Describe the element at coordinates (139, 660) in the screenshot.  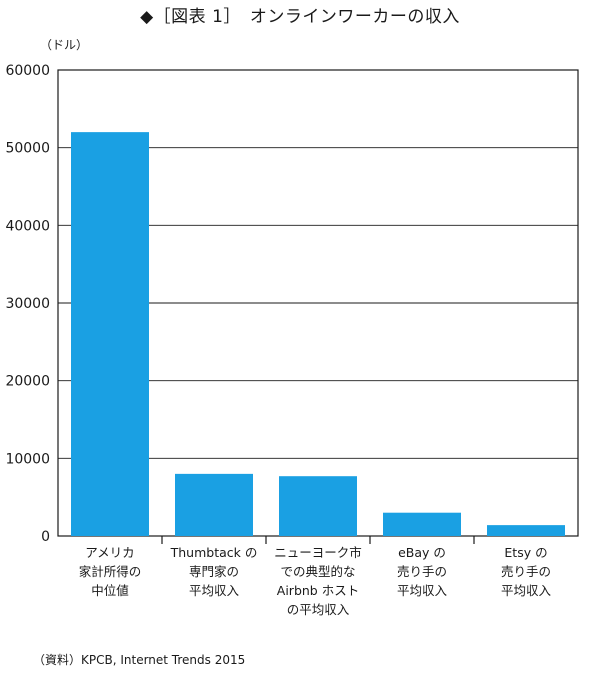
I see `source-note: （資料）KPCB, Internet Trends 2015` at that location.